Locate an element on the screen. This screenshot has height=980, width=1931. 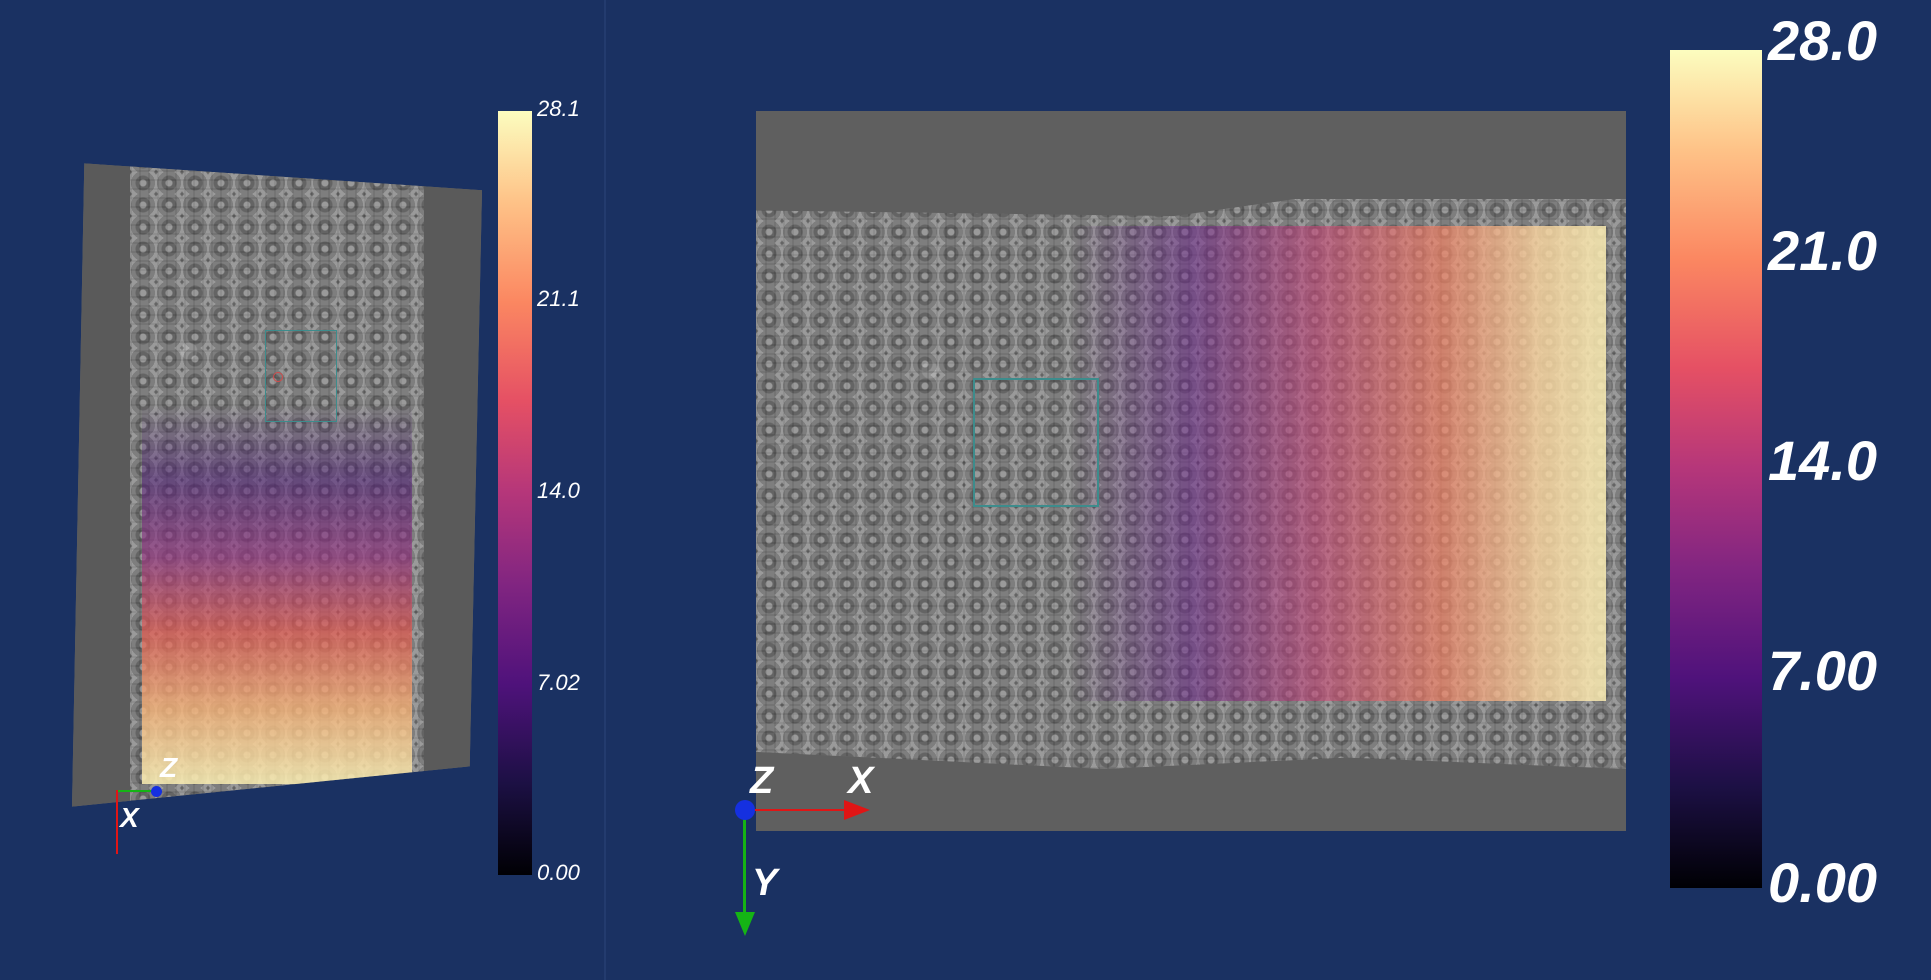
left-axis-x-label: X is located at coordinates (129, 817).